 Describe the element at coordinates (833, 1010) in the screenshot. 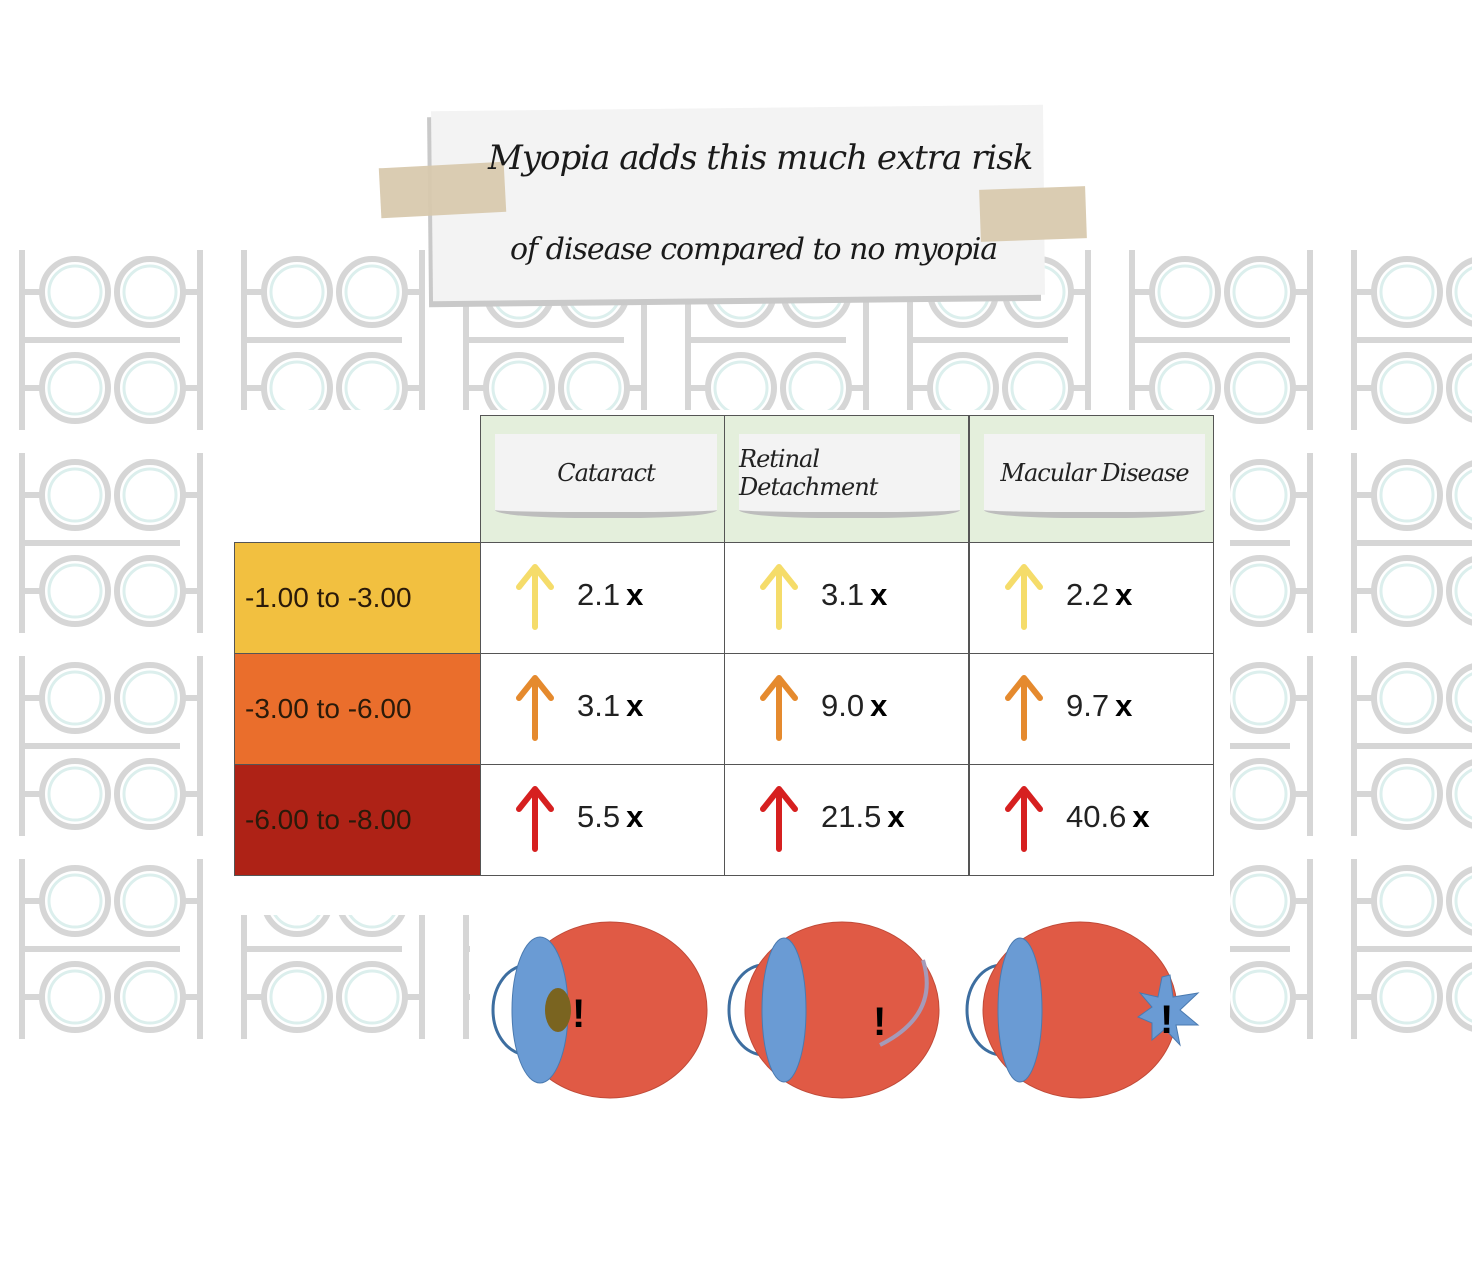

I see `eye-retinal-detachment-icon: !` at that location.